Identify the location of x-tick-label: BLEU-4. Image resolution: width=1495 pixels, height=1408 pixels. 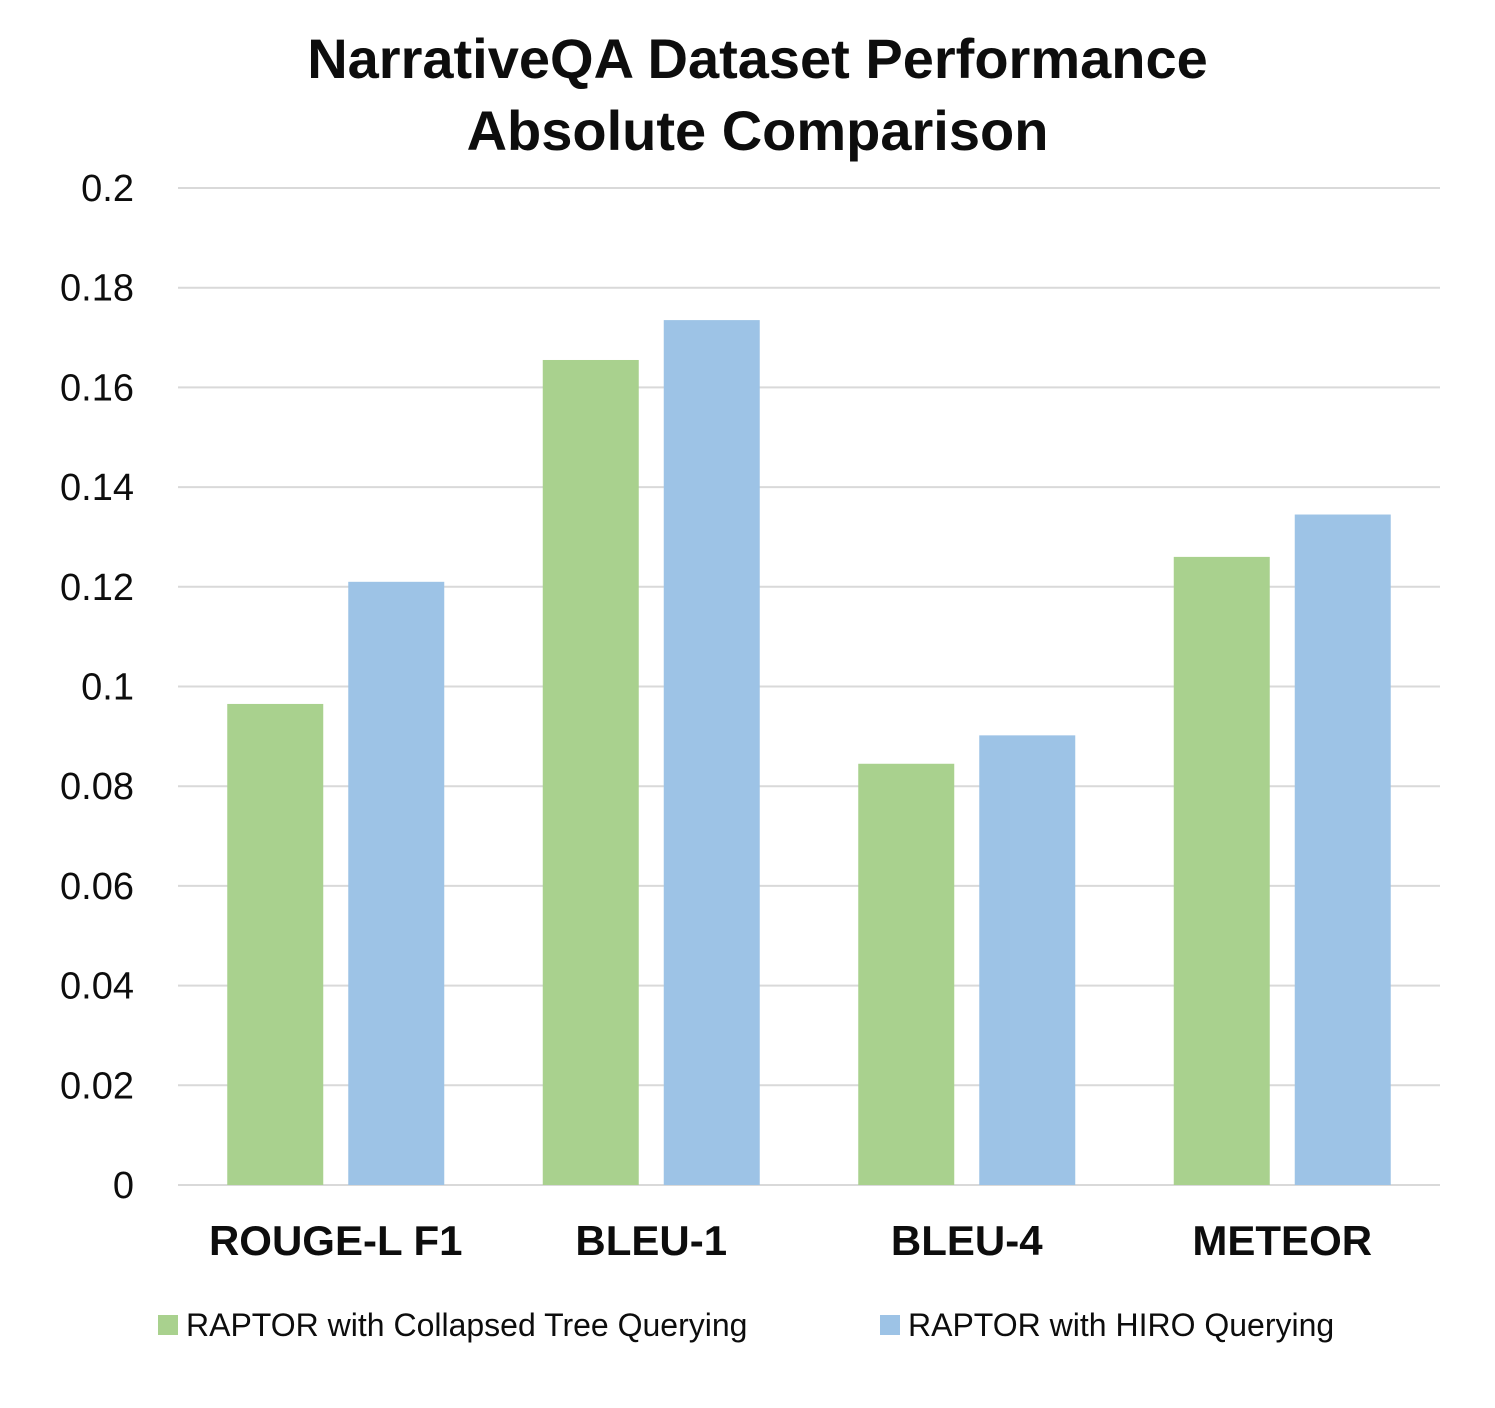
(967, 1240).